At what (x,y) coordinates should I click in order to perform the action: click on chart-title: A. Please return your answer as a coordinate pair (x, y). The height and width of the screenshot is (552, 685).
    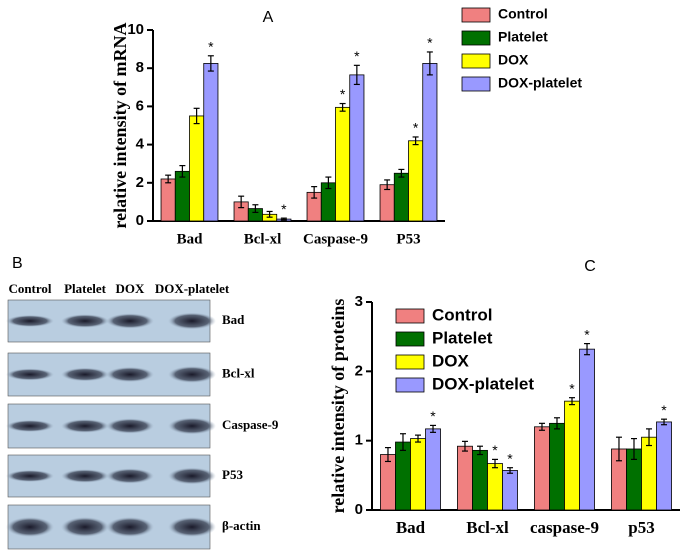
    Looking at the image, I should click on (268, 17).